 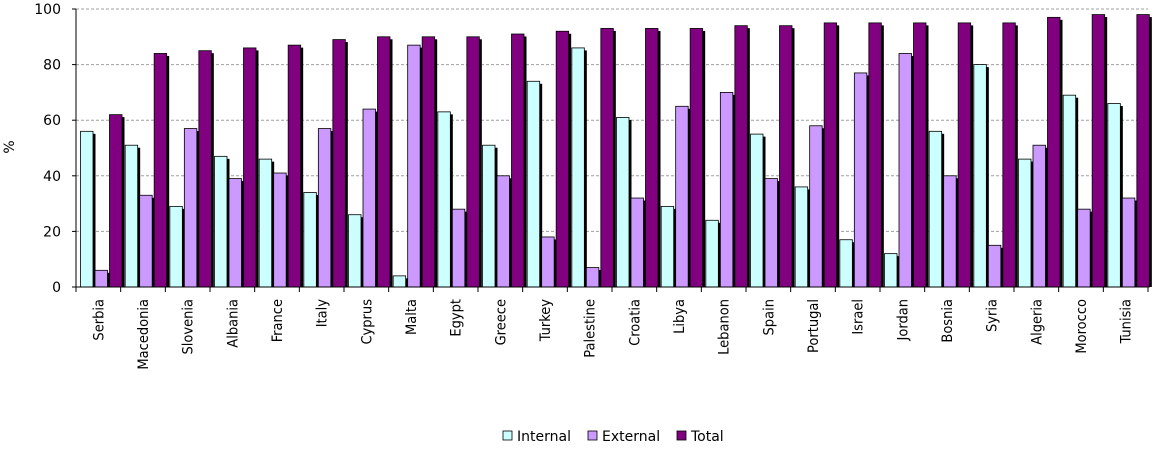 What do you see at coordinates (412, 317) in the screenshot?
I see `x-tick-label: Malta` at bounding box center [412, 317].